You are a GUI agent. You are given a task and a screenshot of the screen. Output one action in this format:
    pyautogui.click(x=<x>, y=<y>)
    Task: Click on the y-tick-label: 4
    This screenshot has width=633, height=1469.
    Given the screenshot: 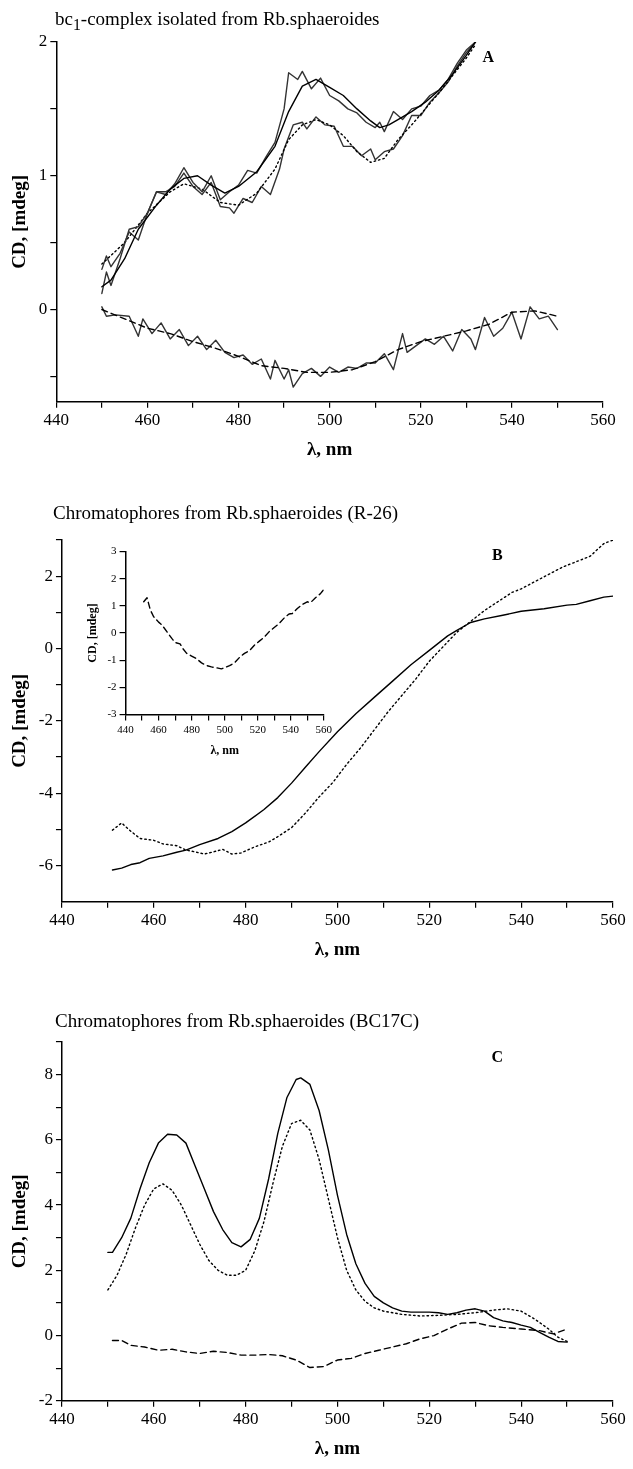 What is the action you would take?
    pyautogui.click(x=49, y=1204)
    